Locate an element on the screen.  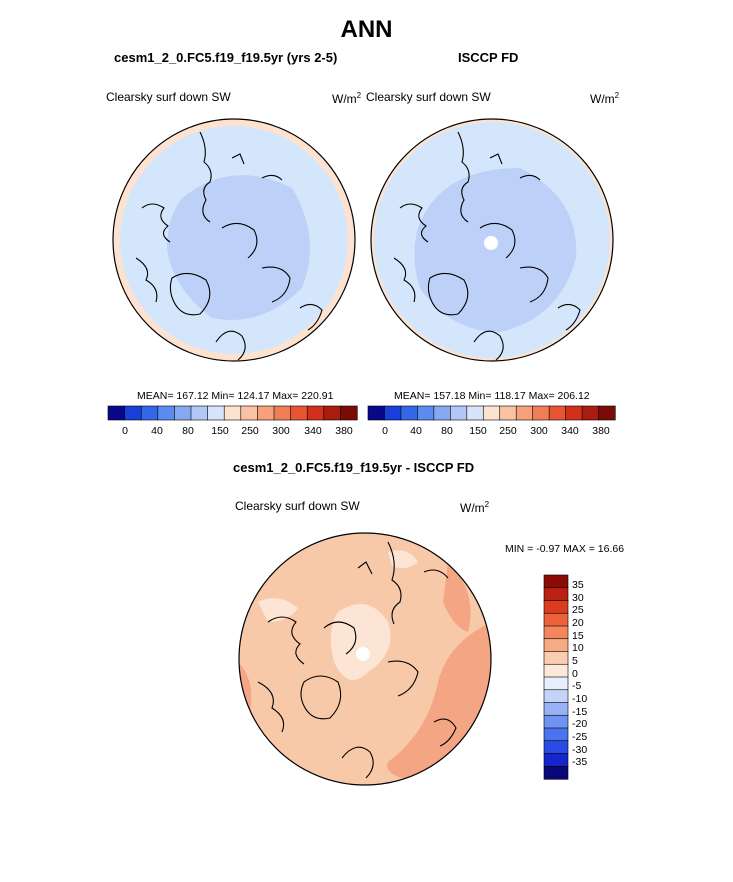
panel2-tick: 40 is located at coordinates (416, 431).